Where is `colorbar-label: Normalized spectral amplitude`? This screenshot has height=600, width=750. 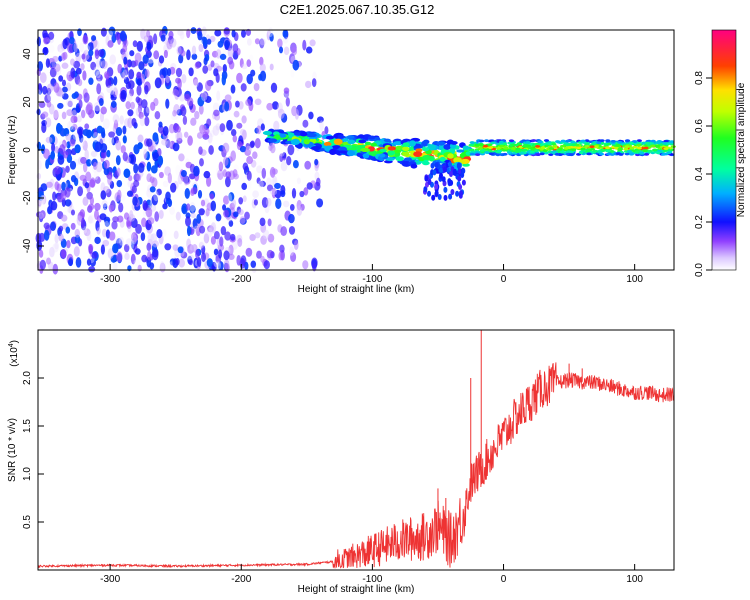
colorbar-label: Normalized spectral amplitude is located at coordinates (741, 149).